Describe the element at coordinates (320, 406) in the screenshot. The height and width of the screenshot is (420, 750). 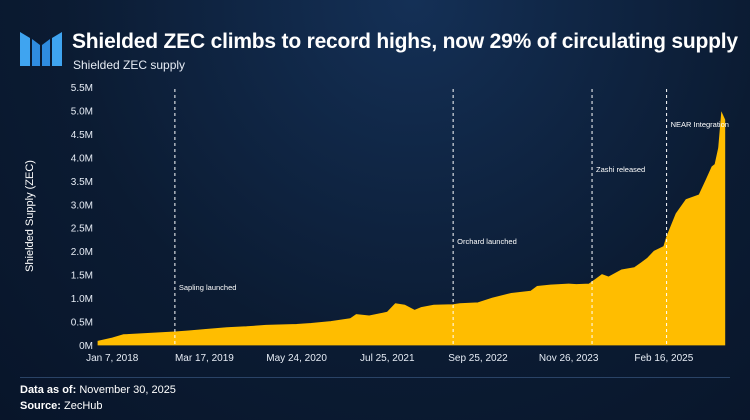
I see `source: Source: ZecHub` at that location.